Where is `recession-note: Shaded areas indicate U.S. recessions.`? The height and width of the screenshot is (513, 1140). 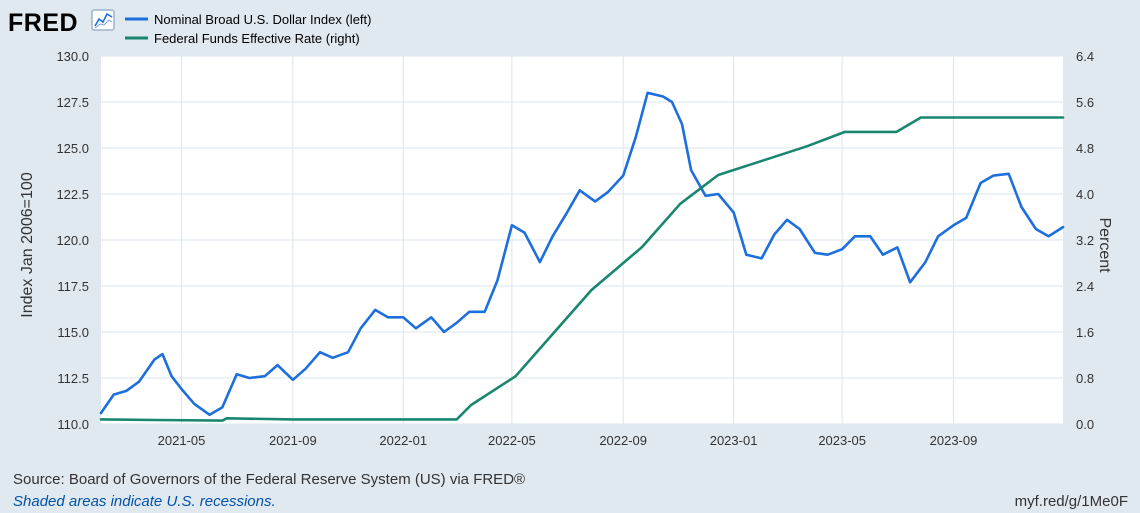
recession-note: Shaded areas indicate U.S. recessions. is located at coordinates (144, 501).